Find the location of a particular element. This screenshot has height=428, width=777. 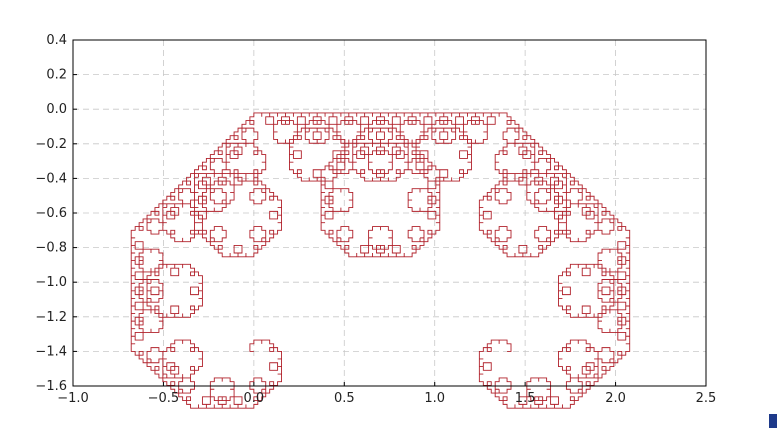

y-tick-label: 0.2 is located at coordinates (56, 75).